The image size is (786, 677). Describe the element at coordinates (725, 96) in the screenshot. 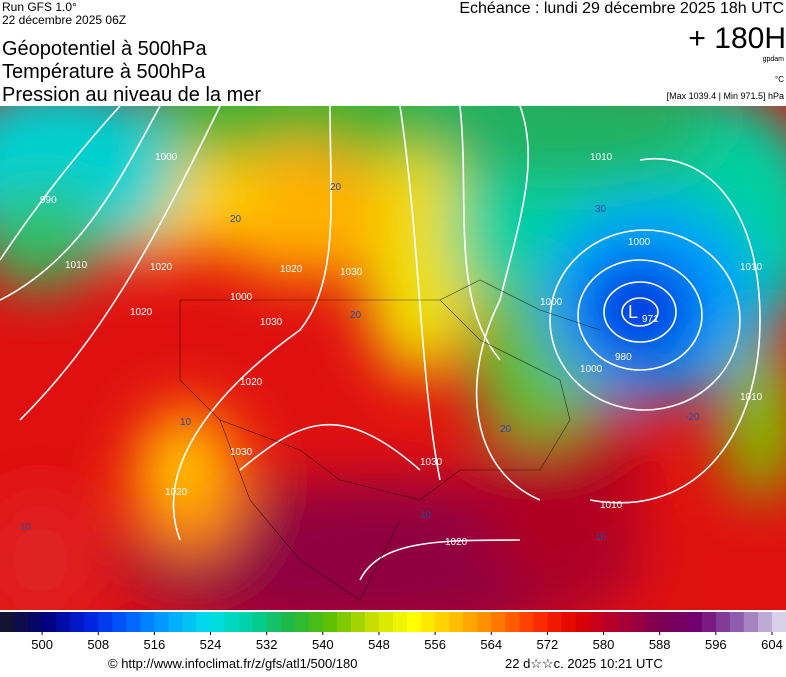

I see `pressure-range: [Max 1039.4 | Min 971.5] hPa` at that location.